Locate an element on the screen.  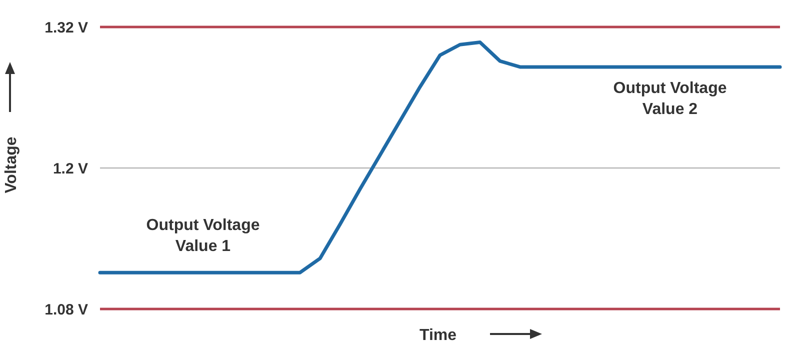
annotation: Output Voltage Value 2 is located at coordinates (670, 99).